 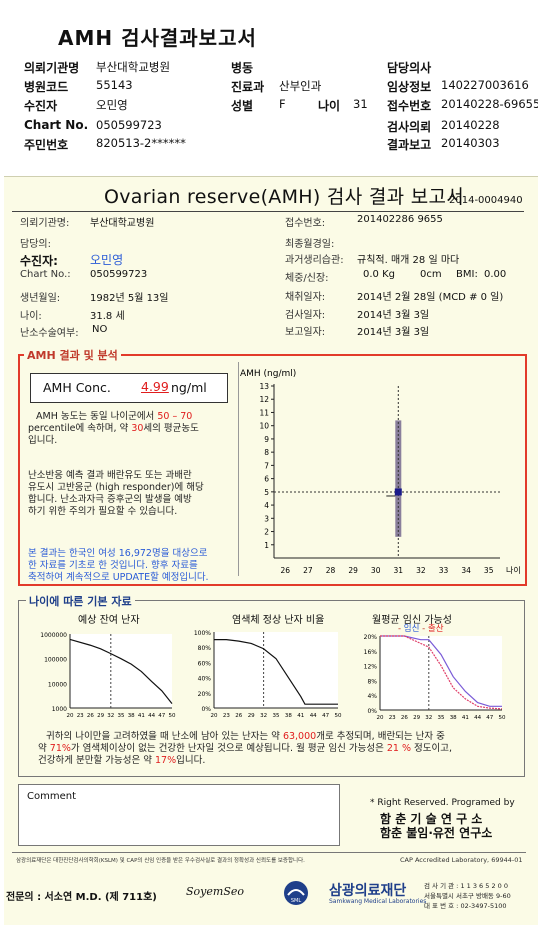 I want to click on y-tick-label: 8%, so click(x=372, y=681).